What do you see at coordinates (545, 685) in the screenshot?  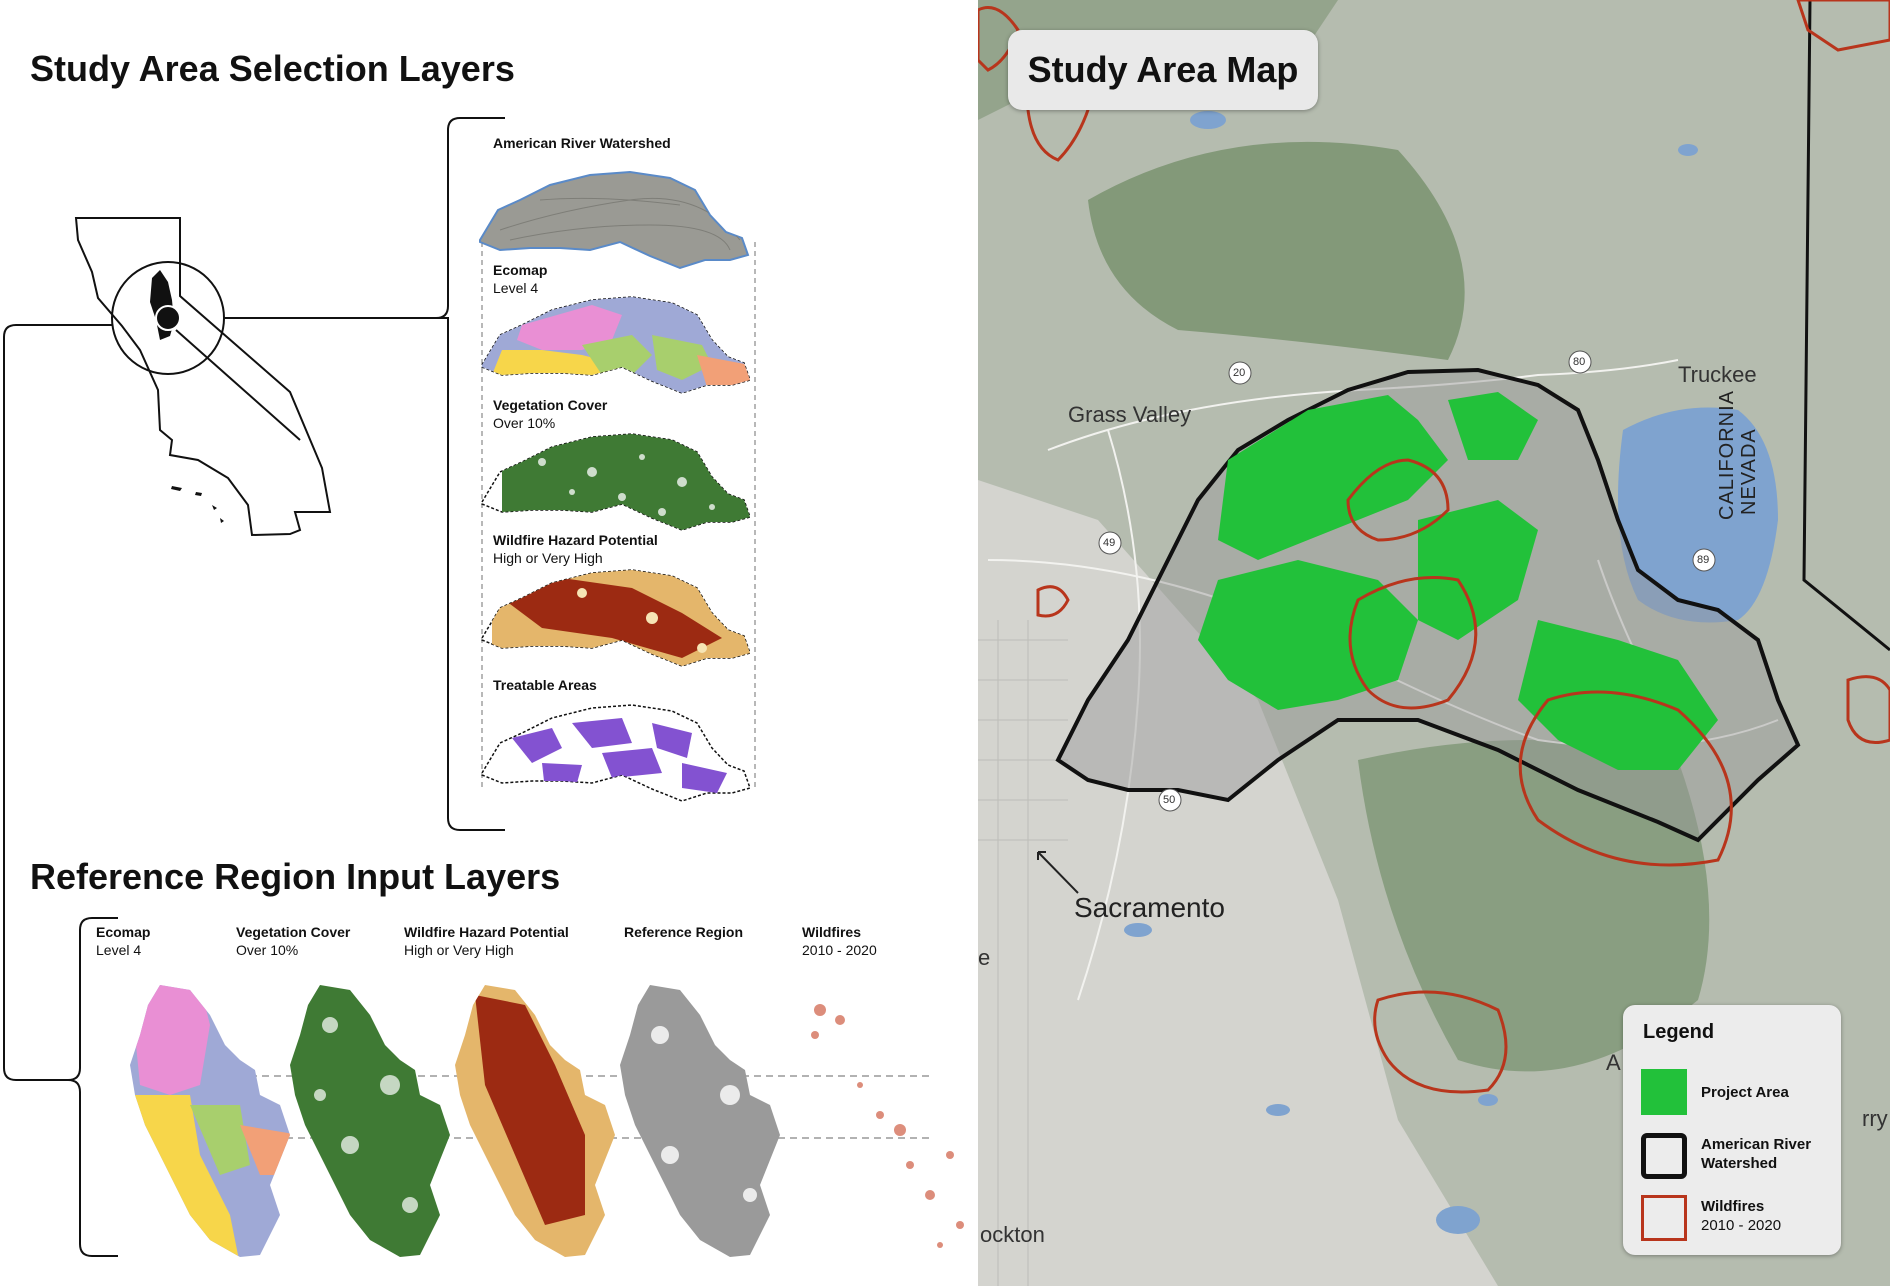 I see `study-layer-title: Treatable Areas` at bounding box center [545, 685].